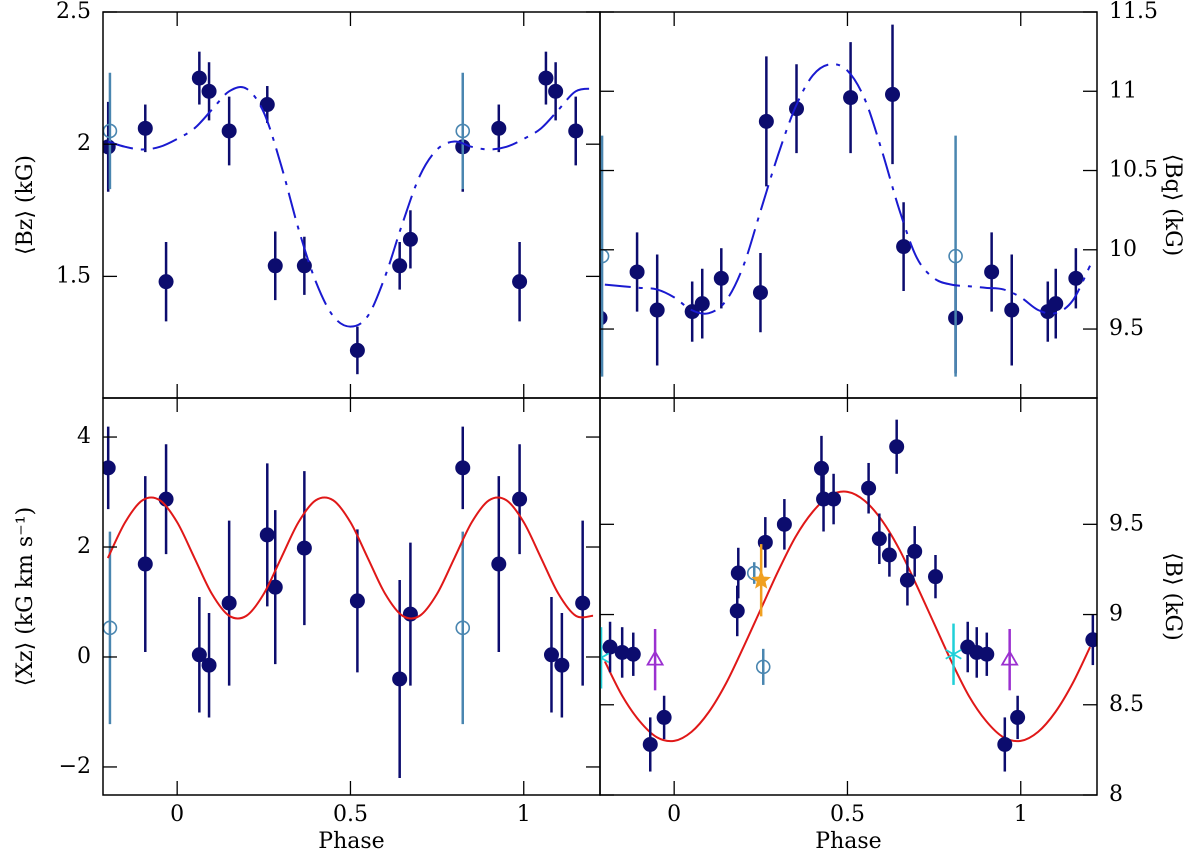 The image size is (1200, 856). I want to click on y-tick-label: −2, so click(75, 766).